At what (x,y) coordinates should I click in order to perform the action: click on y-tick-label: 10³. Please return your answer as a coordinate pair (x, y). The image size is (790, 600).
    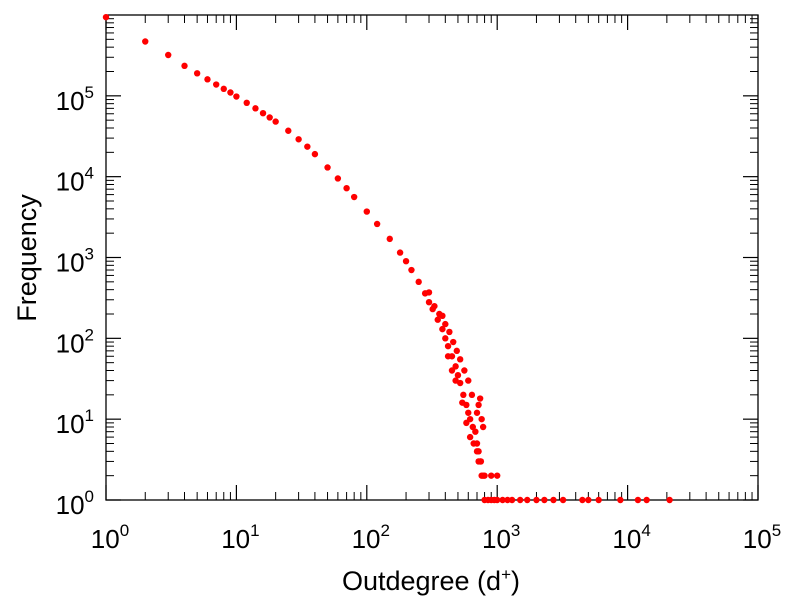
    Looking at the image, I should click on (75, 261).